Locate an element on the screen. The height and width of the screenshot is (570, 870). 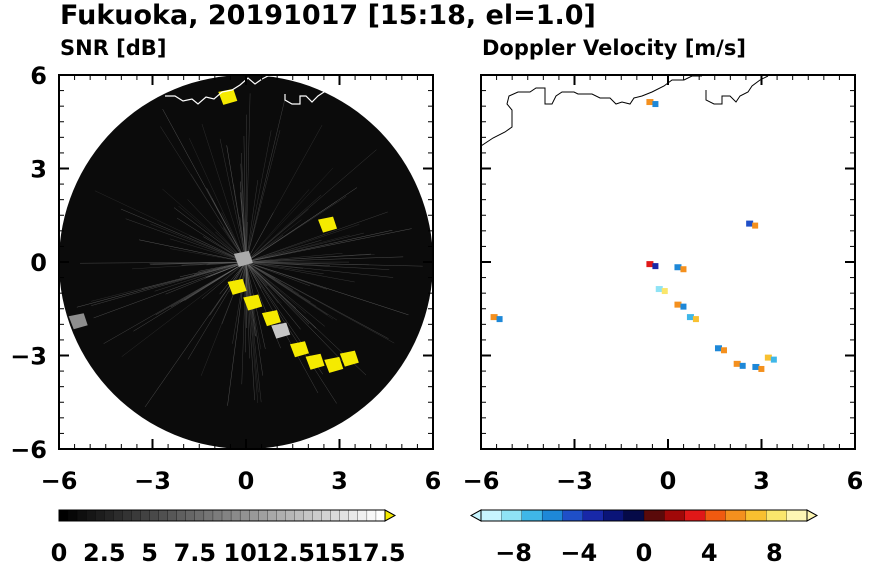
colorbar-tick-label: 8 is located at coordinates (774, 553).